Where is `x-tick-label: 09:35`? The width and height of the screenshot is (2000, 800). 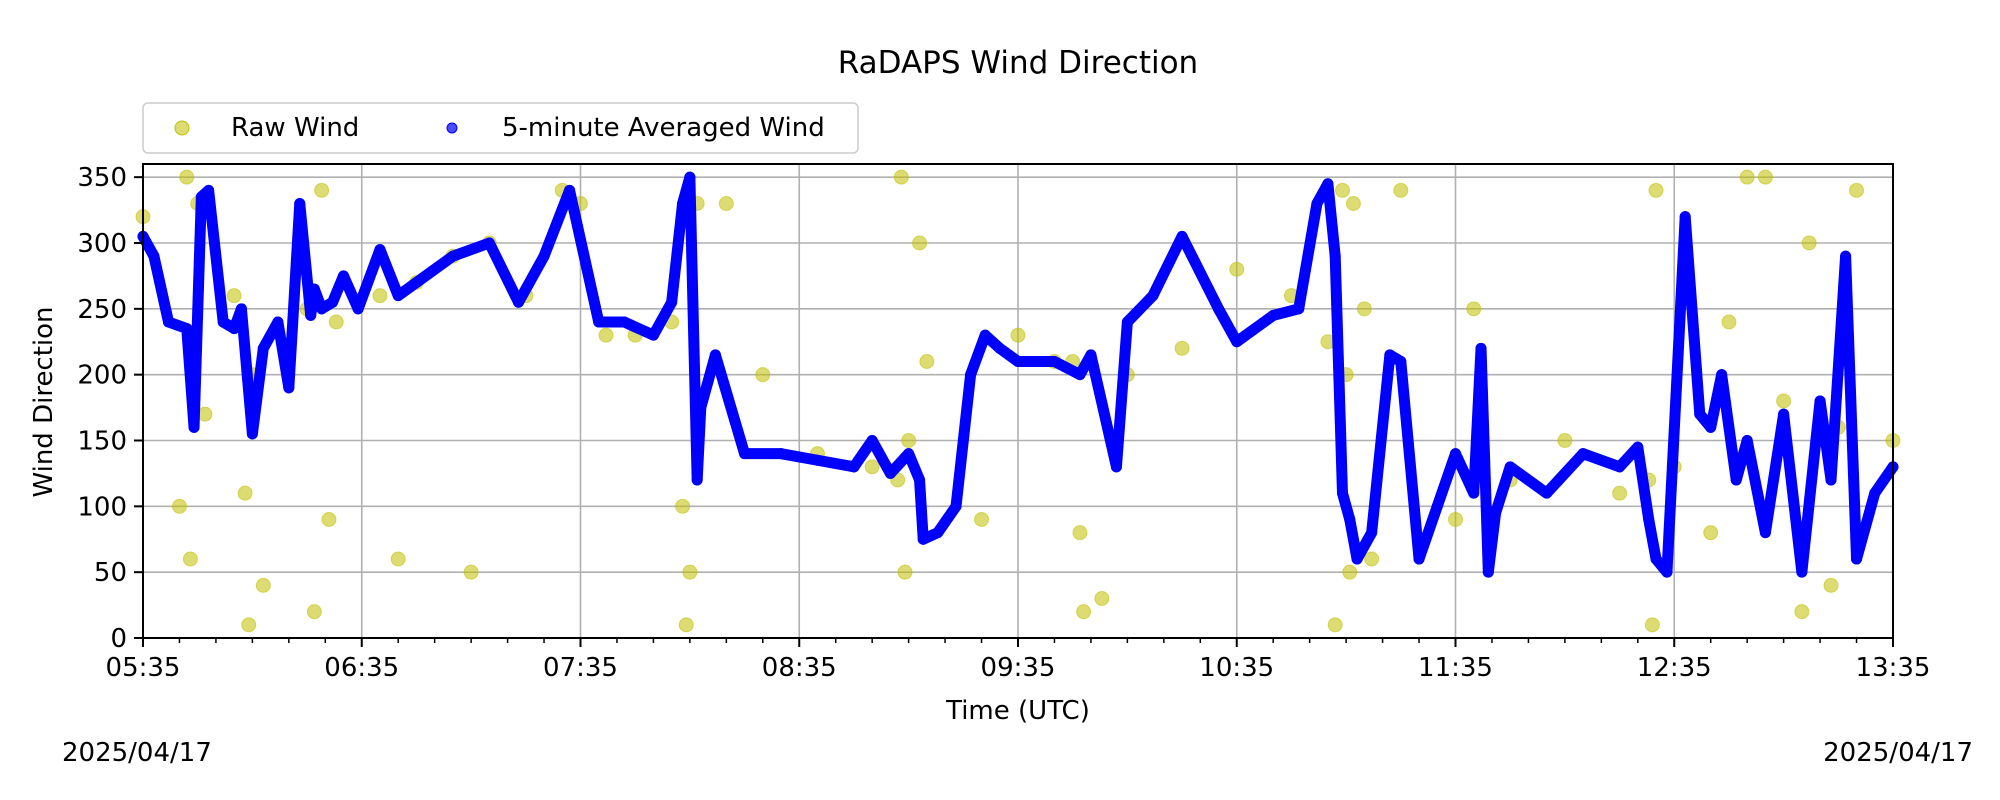
x-tick-label: 09:35 is located at coordinates (1018, 668).